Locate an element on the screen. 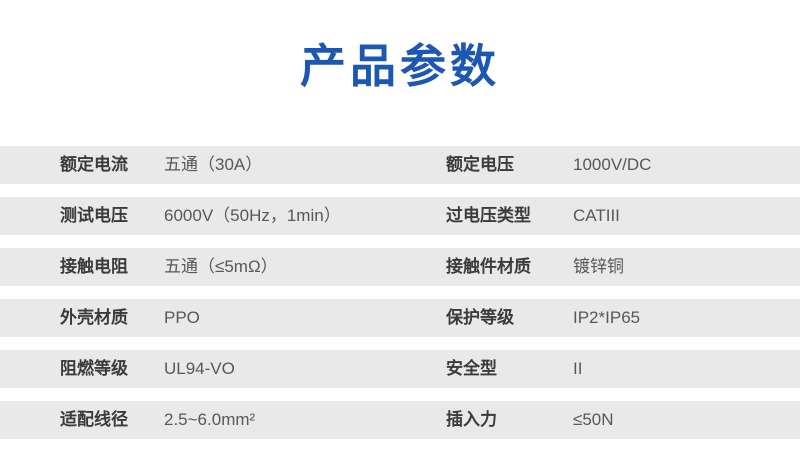 This screenshot has height=472, width=800. spec-value: PPO is located at coordinates (182, 317).